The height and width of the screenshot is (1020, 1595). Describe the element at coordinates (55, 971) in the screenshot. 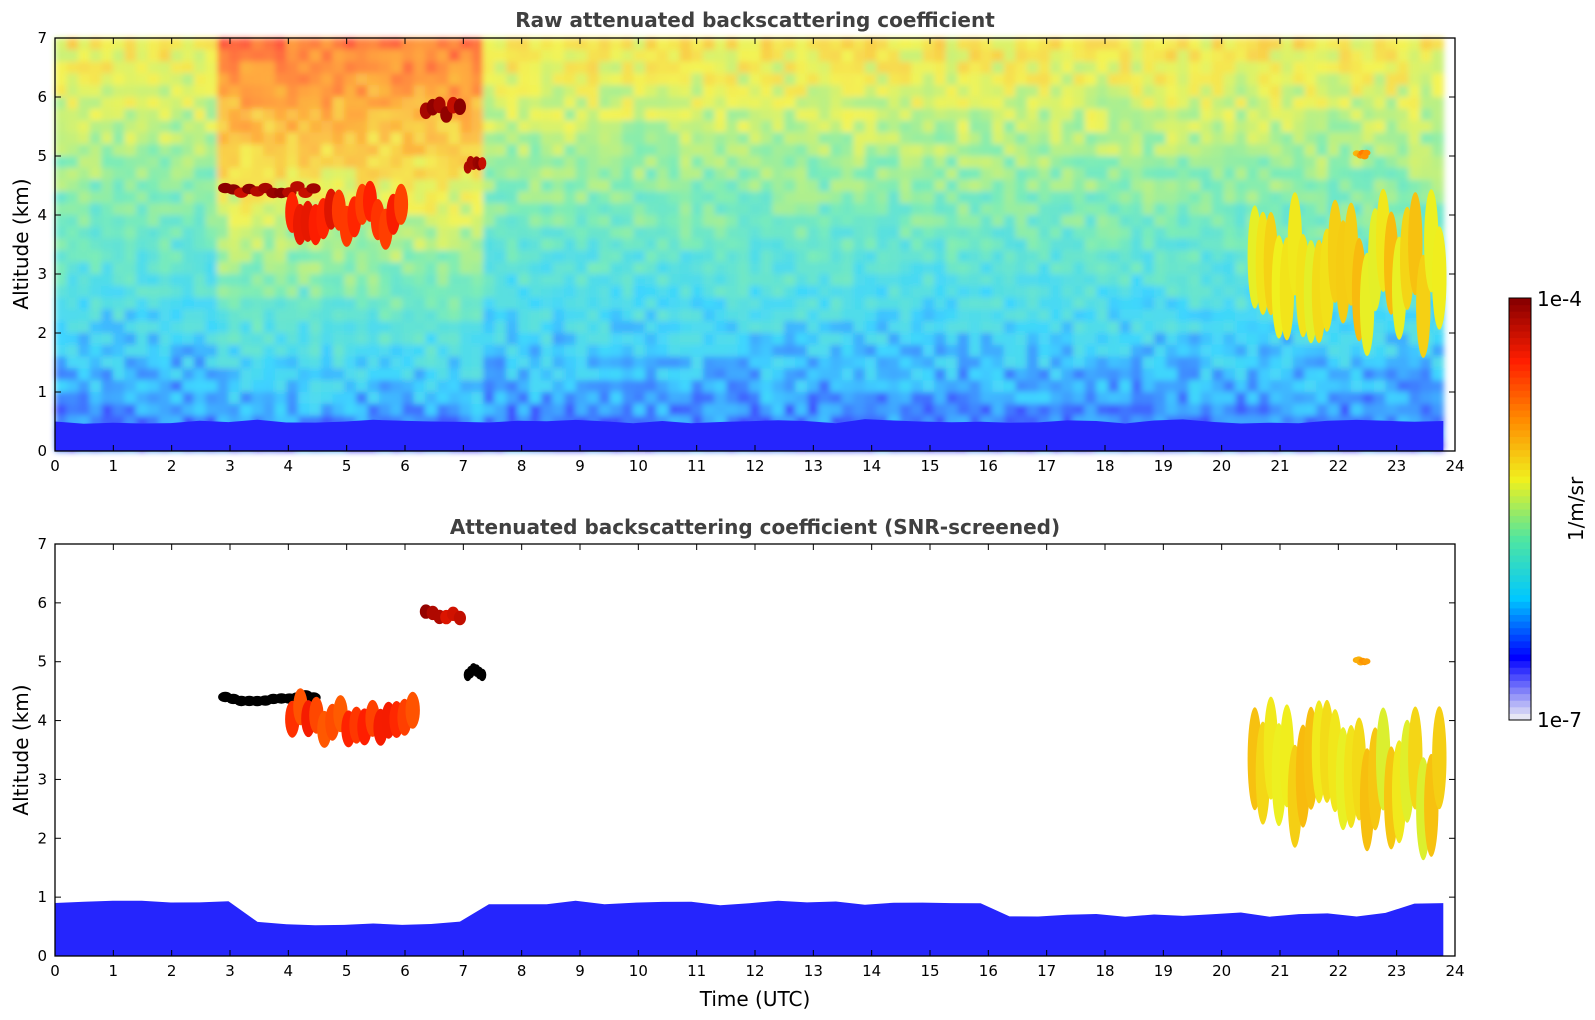

I see `x-tick-label: 0` at that location.